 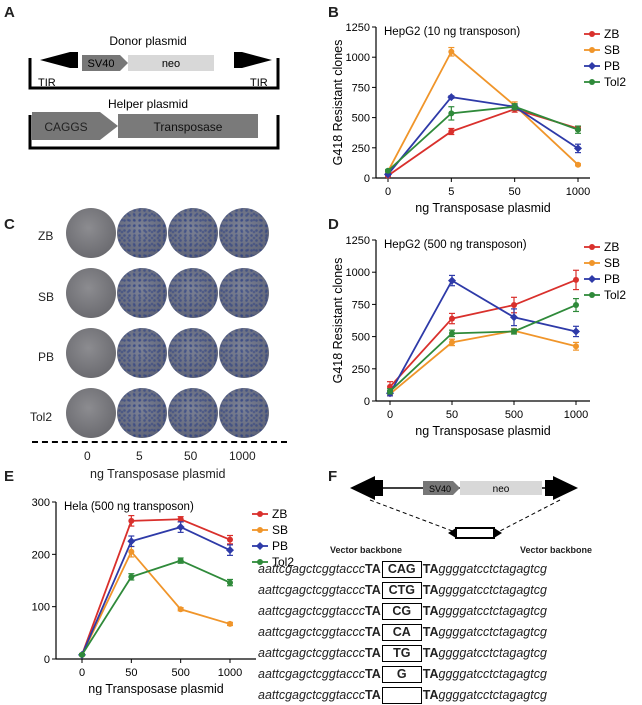 I want to click on y-tick-label: 100, so click(x=41, y=608).